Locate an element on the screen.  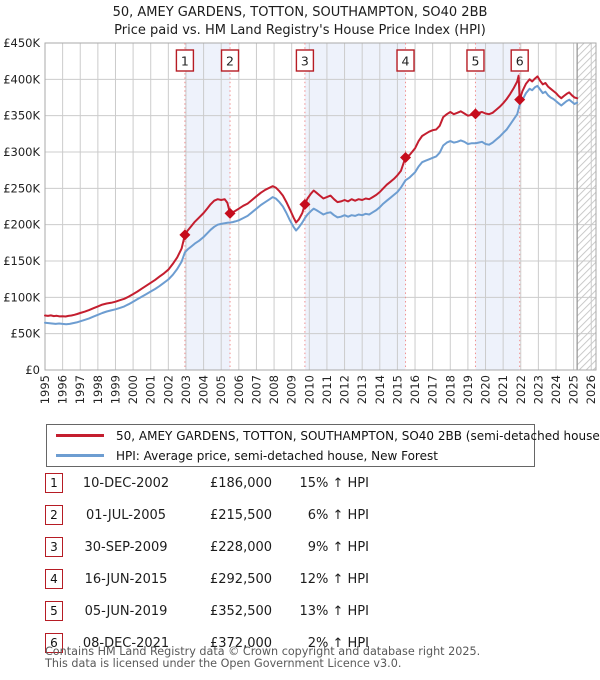
sale-number-badge: 5 is located at coordinates (54, 611).